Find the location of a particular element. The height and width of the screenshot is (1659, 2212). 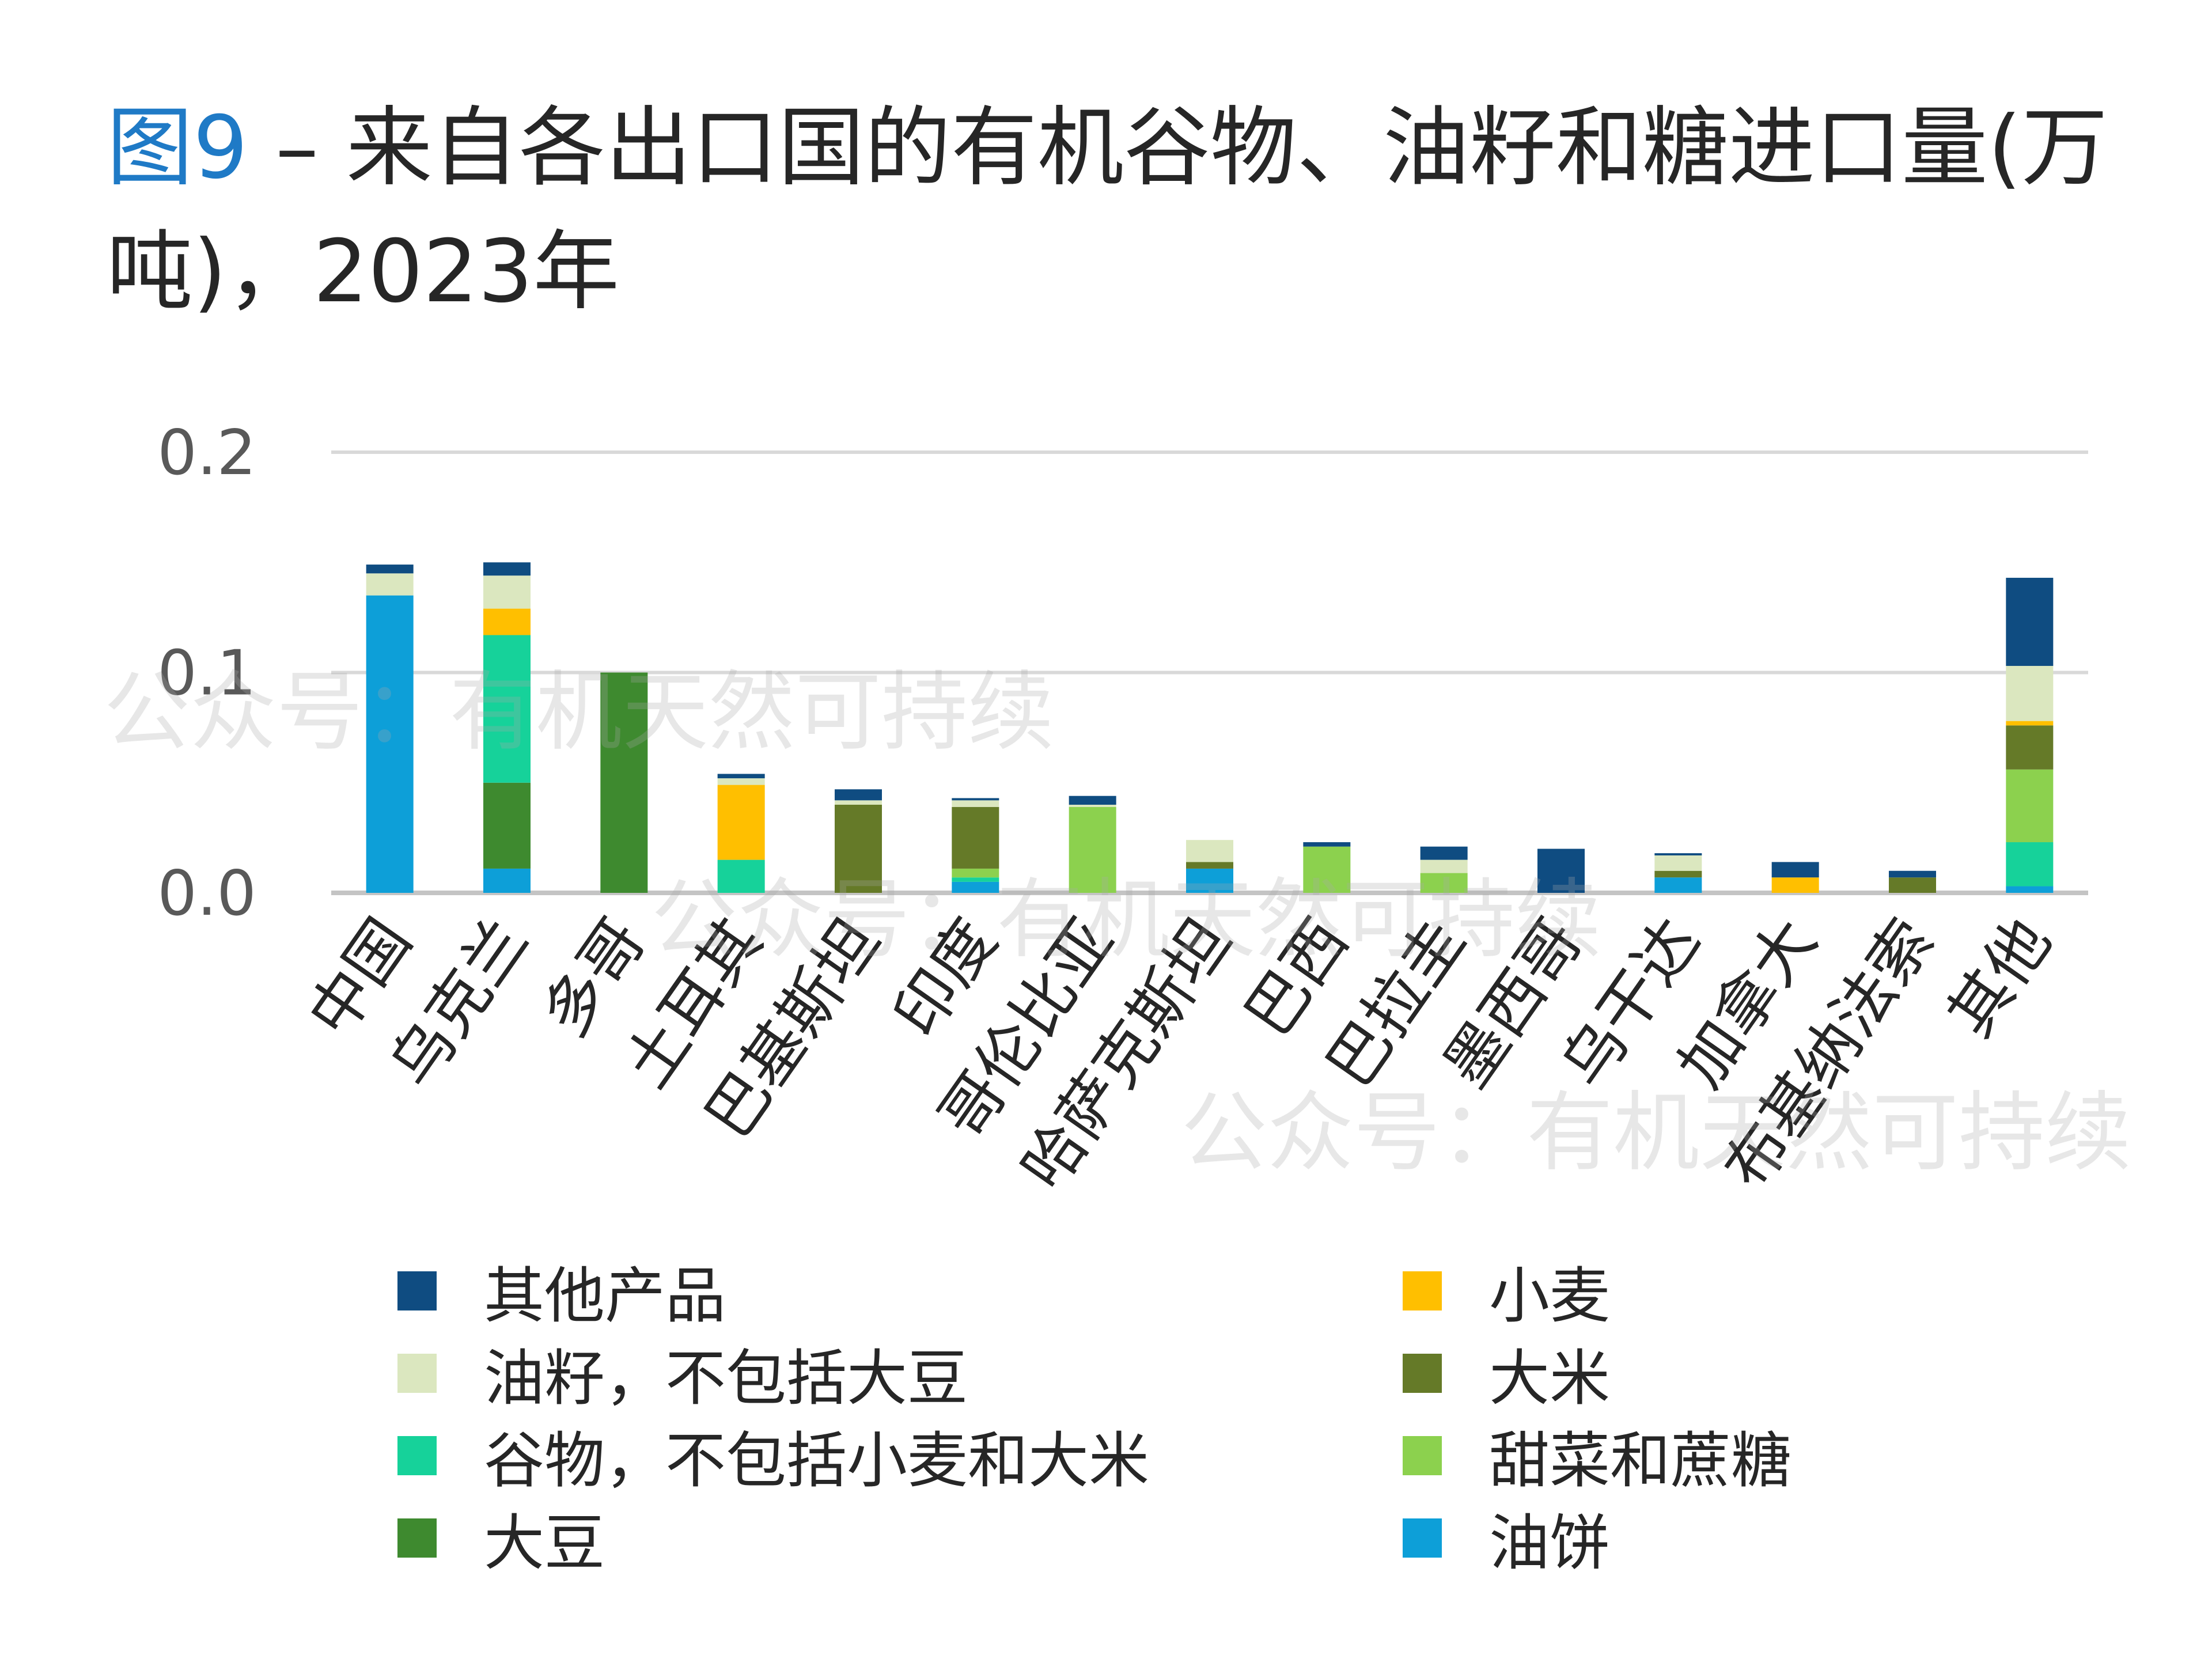

legend-item: 小麦 is located at coordinates (1506, 1291).